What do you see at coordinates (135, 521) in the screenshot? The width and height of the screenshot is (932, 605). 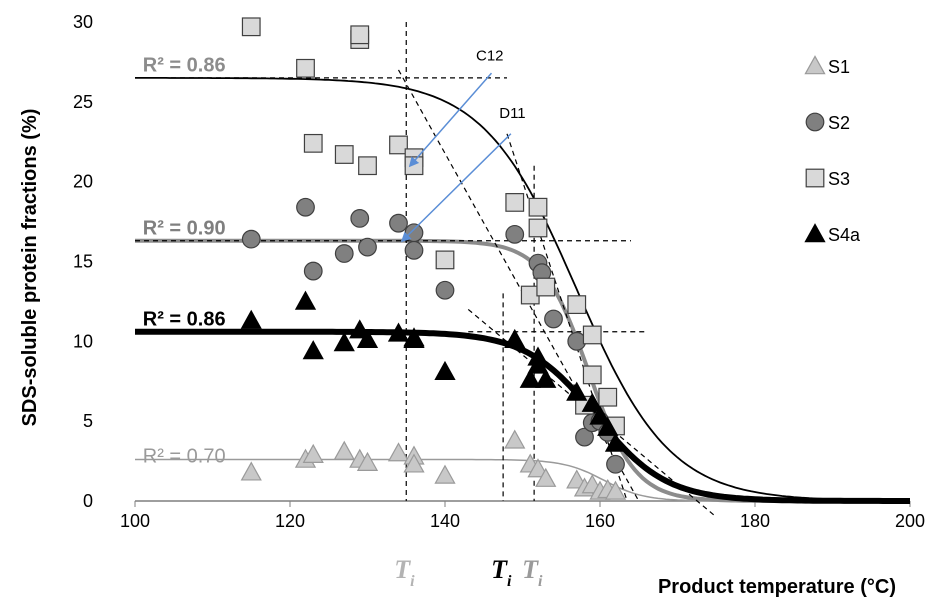 I see `x-tick-label: 100` at bounding box center [135, 521].